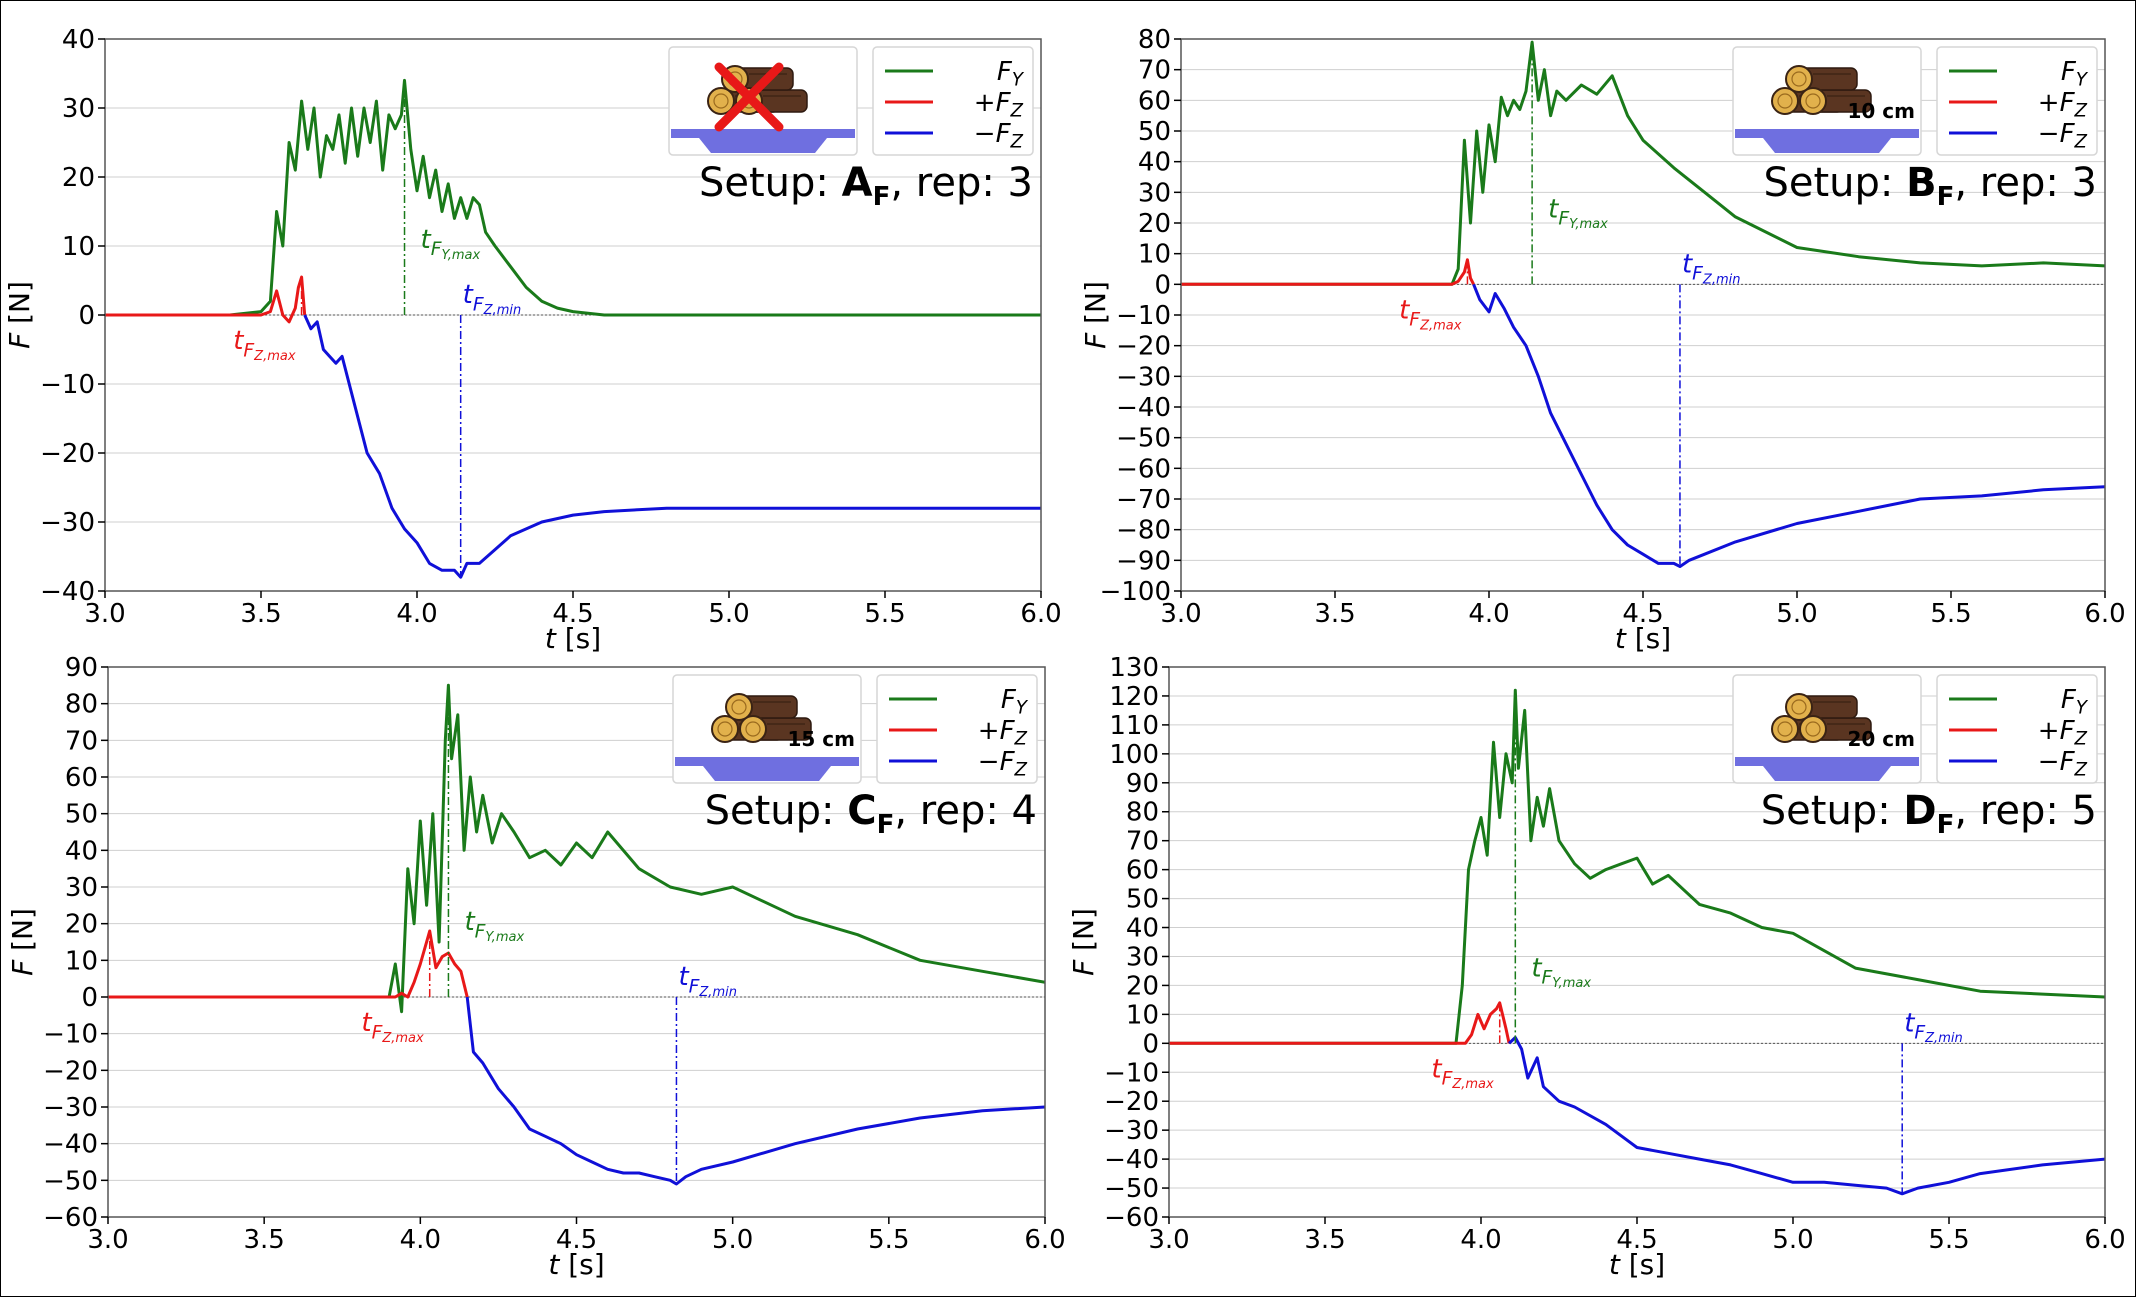 This screenshot has width=2136, height=1300. Describe the element at coordinates (1154, 132) in the screenshot. I see `y-tick-label: 50` at that location.